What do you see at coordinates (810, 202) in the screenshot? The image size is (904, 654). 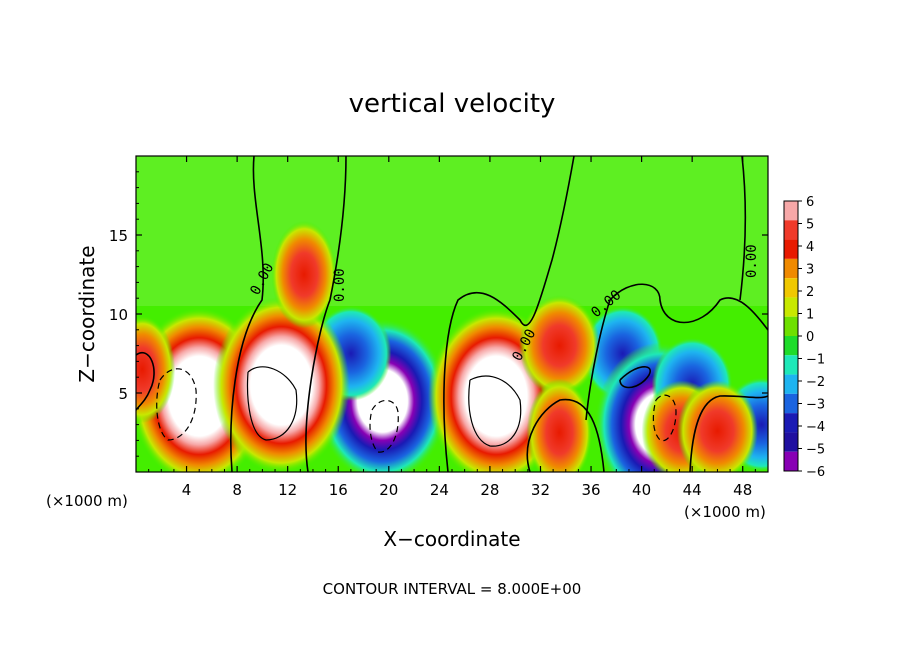 I see `colorbar-tick-label: 6` at bounding box center [810, 202].